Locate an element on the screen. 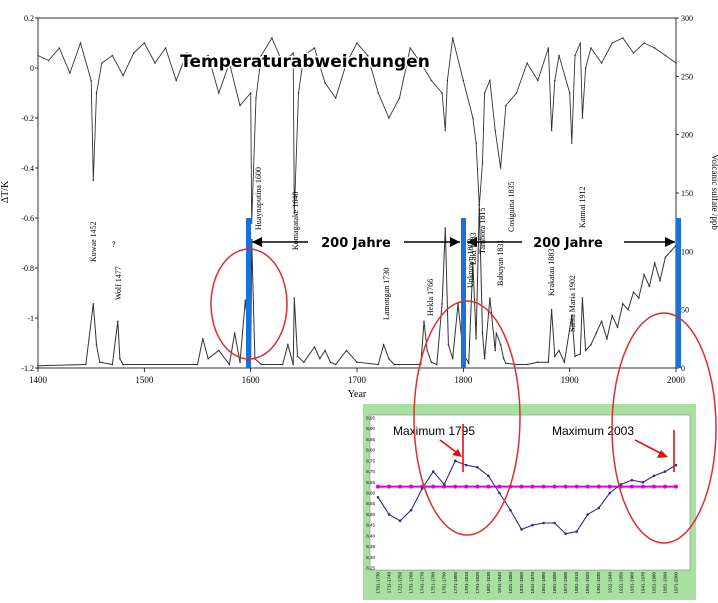 Image resolution: width=718 pixels, height=603 pixels. volcano-annotation: Babuyan 1831 is located at coordinates (500, 263).